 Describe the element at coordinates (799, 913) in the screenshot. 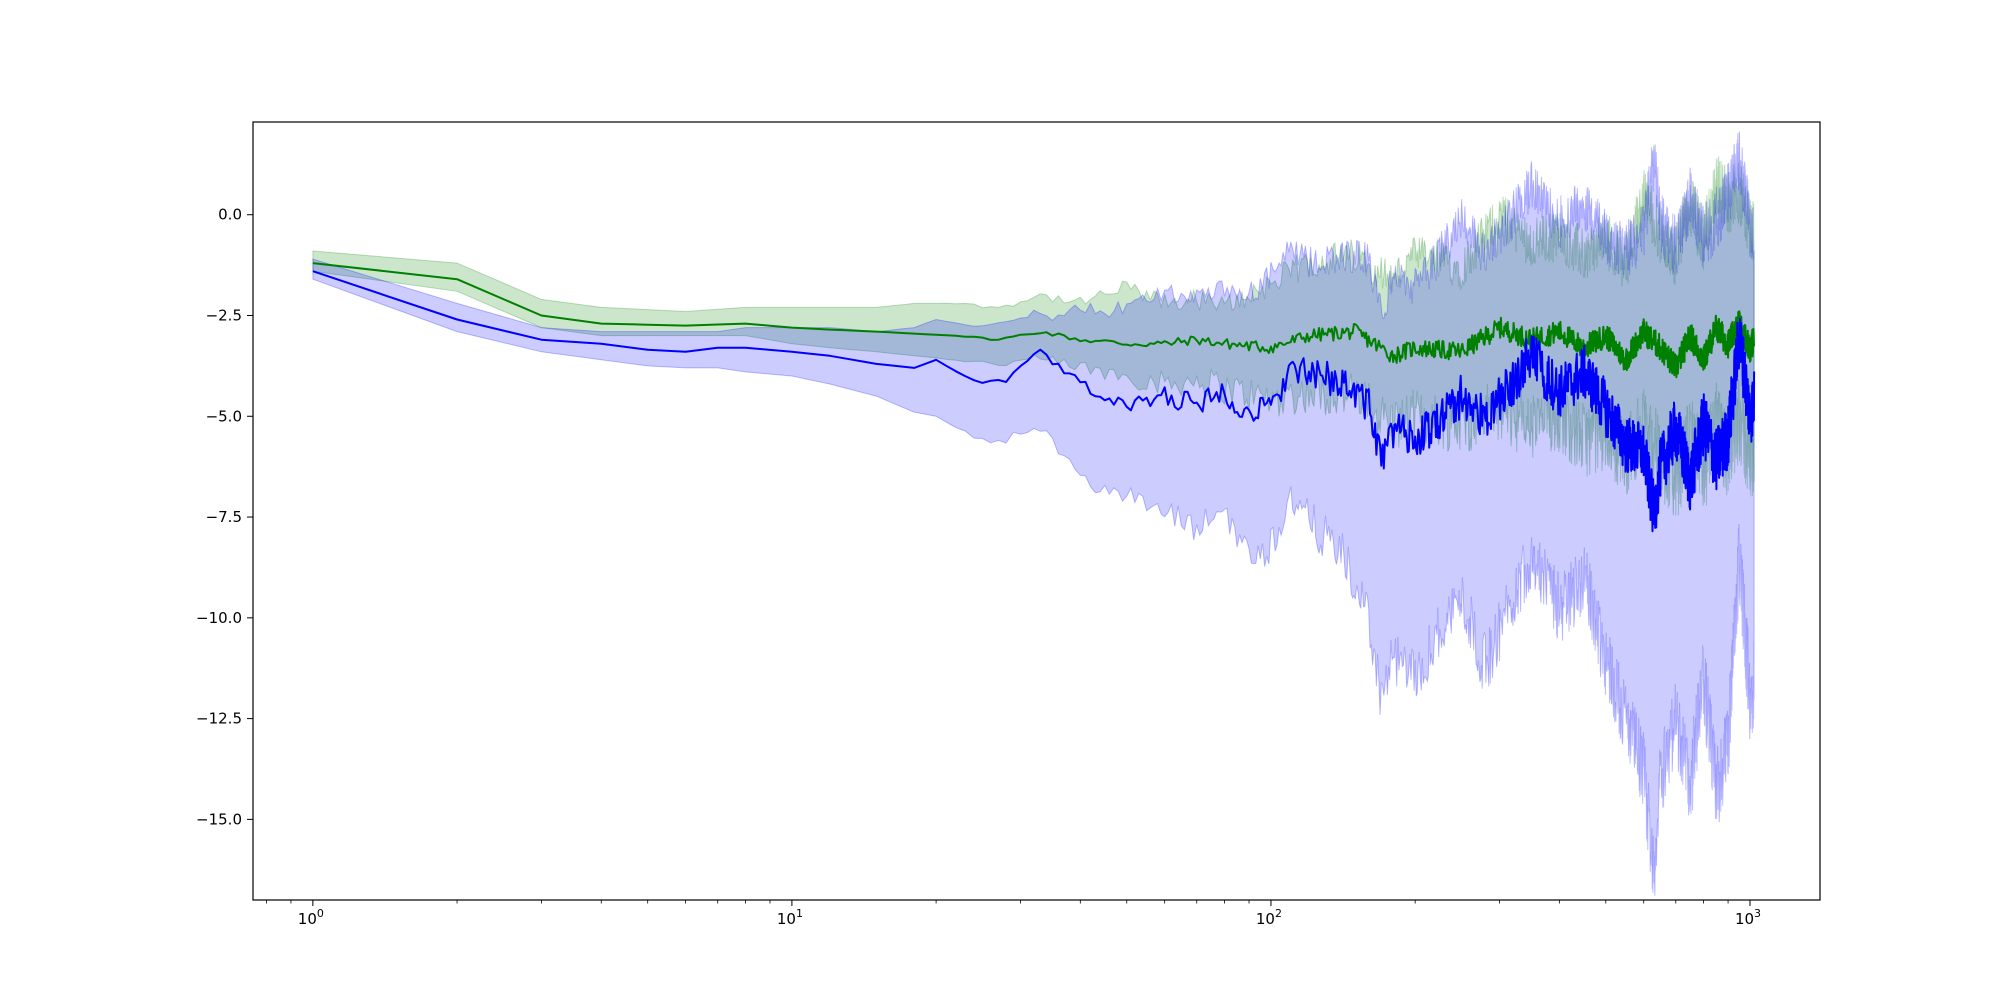

I see `x-tick-exponent: 1` at that location.